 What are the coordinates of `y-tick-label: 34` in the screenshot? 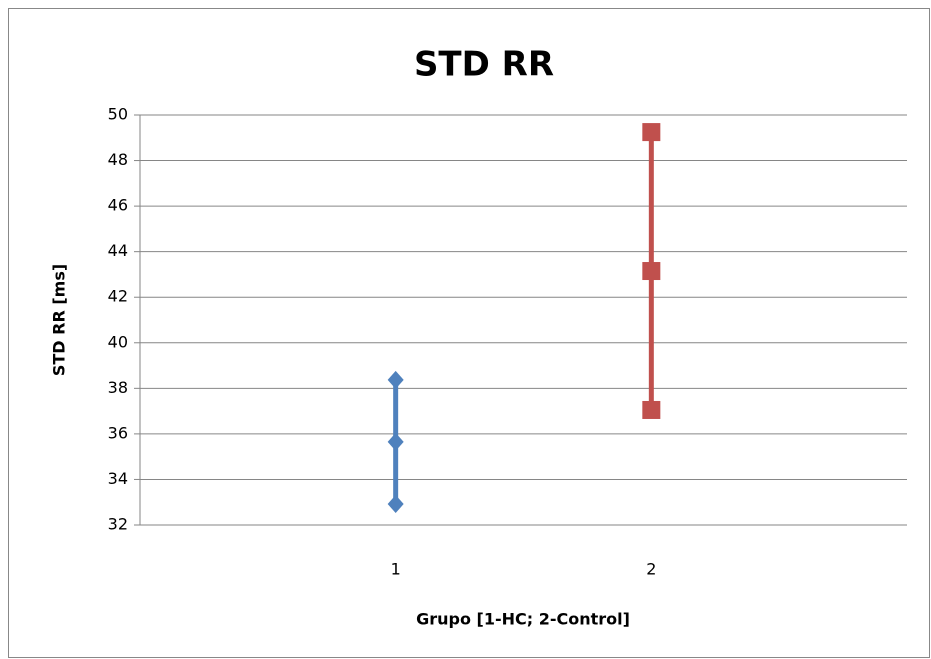 It's located at (118, 478).